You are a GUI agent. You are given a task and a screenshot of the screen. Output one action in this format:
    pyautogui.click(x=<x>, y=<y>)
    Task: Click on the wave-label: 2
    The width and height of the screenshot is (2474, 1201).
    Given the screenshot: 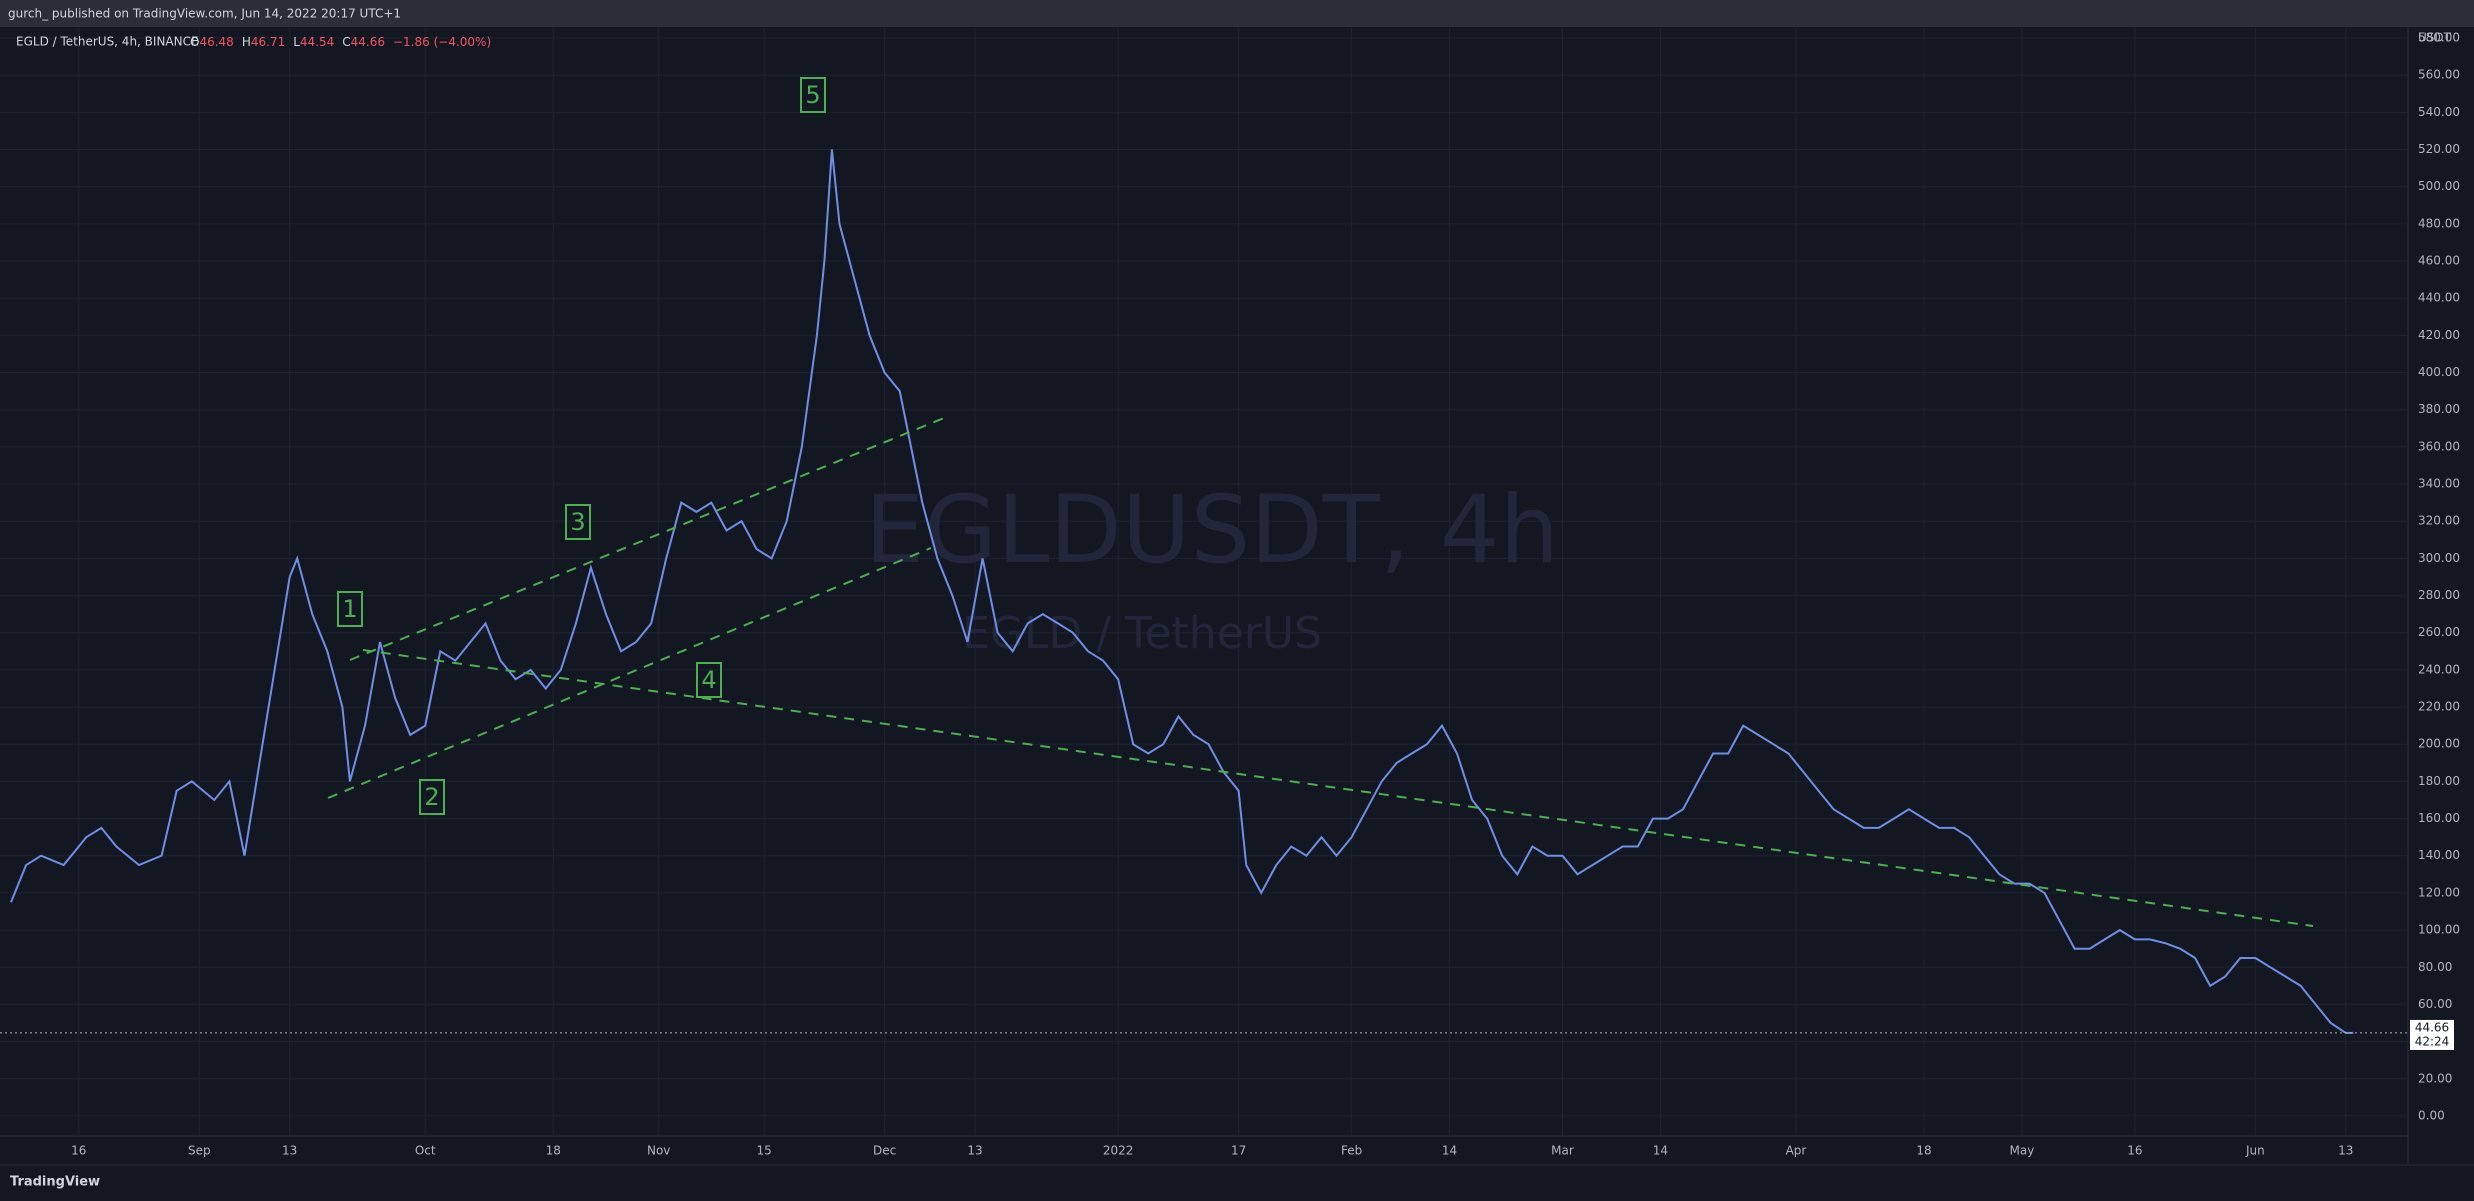 What is the action you would take?
    pyautogui.click(x=432, y=797)
    